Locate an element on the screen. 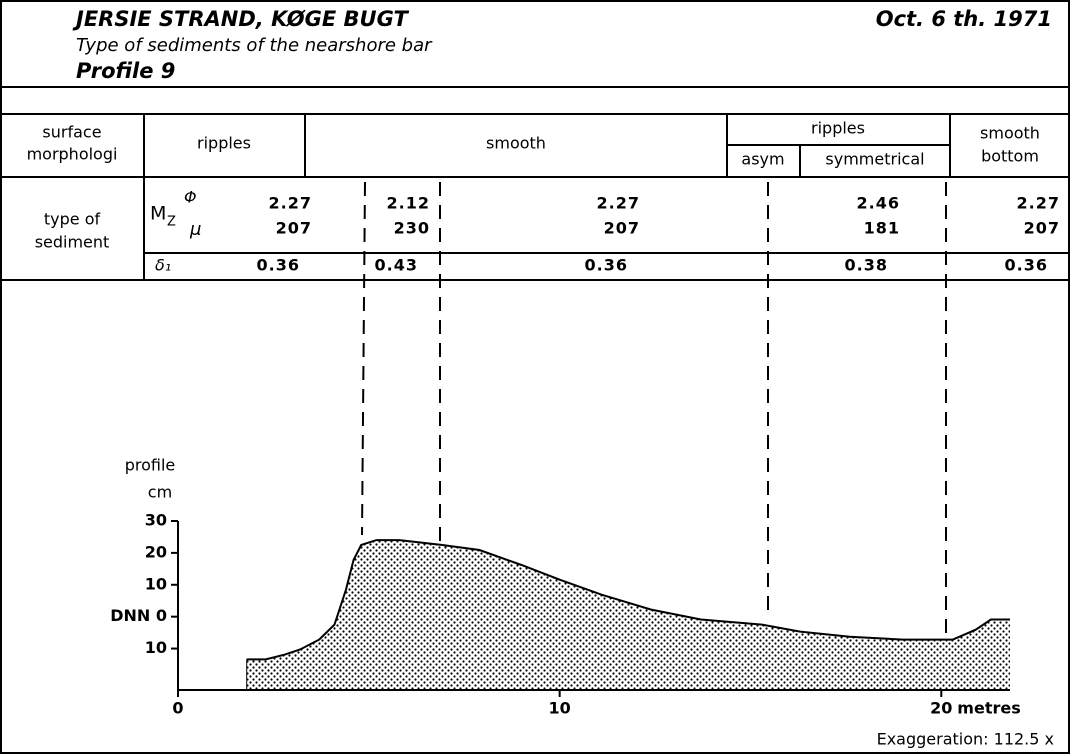 This screenshot has height=754, width=1070. row-label: surface is located at coordinates (71, 132).